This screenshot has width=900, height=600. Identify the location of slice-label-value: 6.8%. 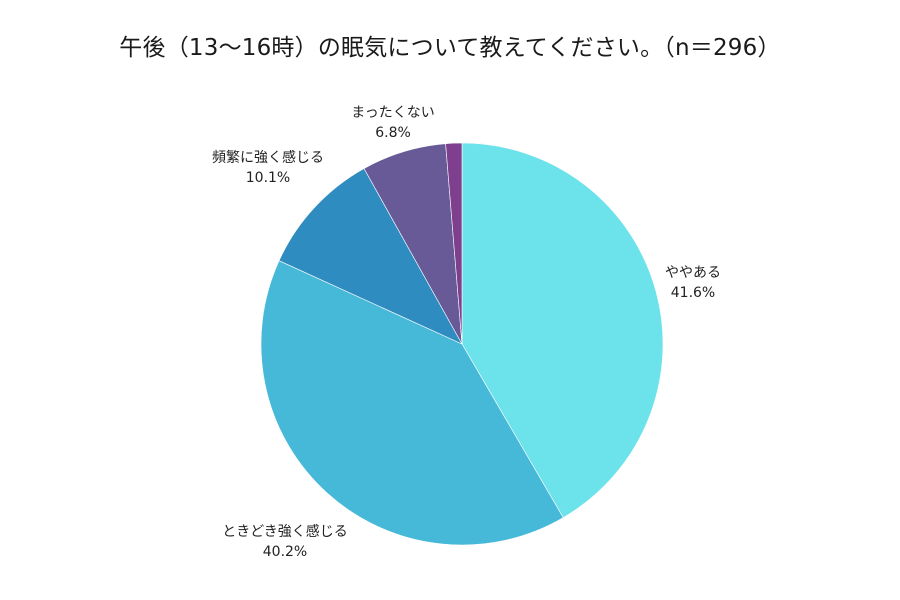
(393, 133).